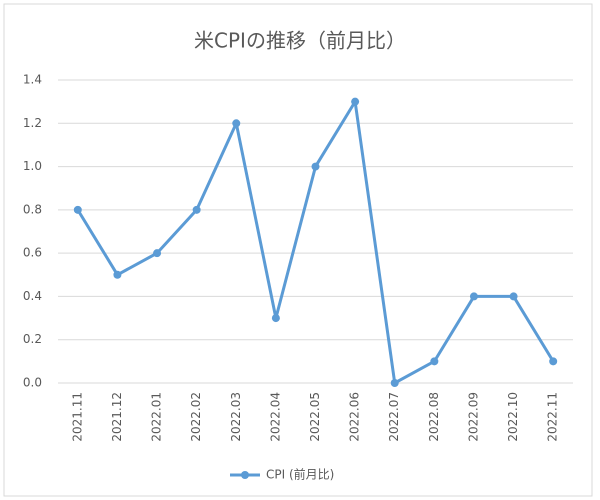 The width and height of the screenshot is (600, 500). I want to click on x-tick-label: 2022.11, so click(553, 417).